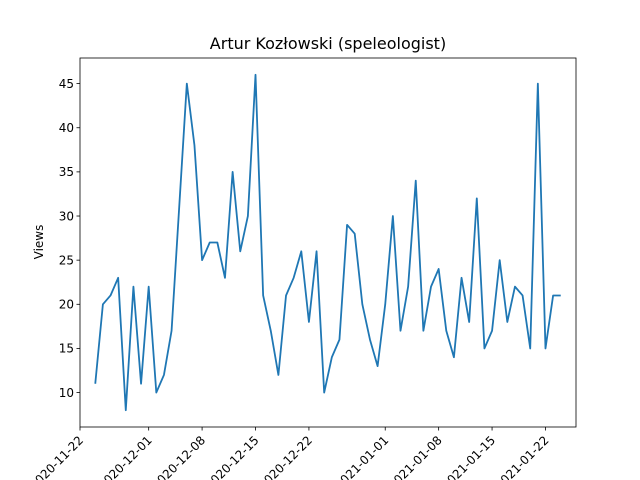  Describe the element at coordinates (39, 242) in the screenshot. I see `y-axis-label: Views` at that location.